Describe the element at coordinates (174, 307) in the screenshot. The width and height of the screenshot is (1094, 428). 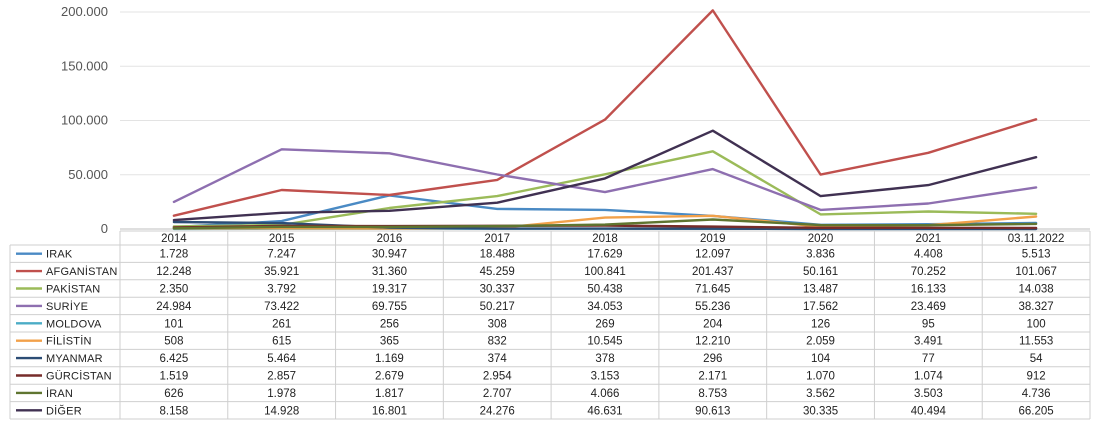
I see `data-label: 24.984` at that location.